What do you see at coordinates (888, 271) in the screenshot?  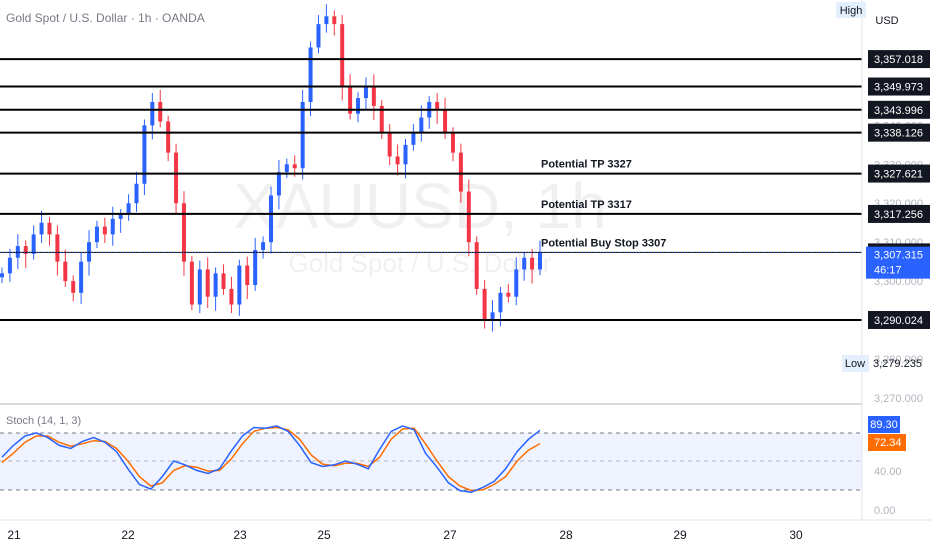 I see `bar-countdown: 46:17` at bounding box center [888, 271].